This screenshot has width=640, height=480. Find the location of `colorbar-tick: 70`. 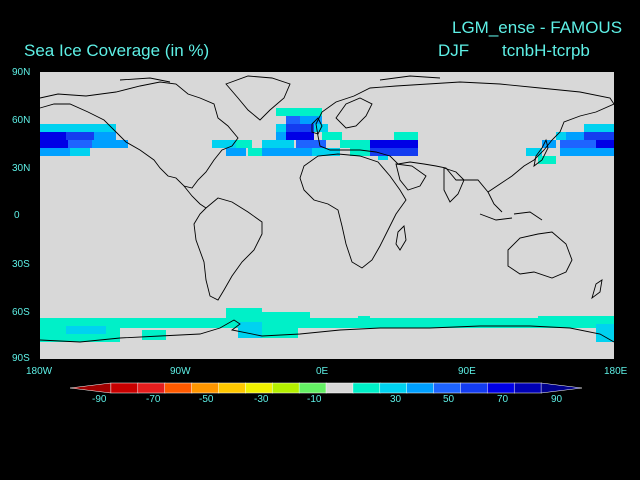

colorbar-tick: 70 is located at coordinates (503, 399).